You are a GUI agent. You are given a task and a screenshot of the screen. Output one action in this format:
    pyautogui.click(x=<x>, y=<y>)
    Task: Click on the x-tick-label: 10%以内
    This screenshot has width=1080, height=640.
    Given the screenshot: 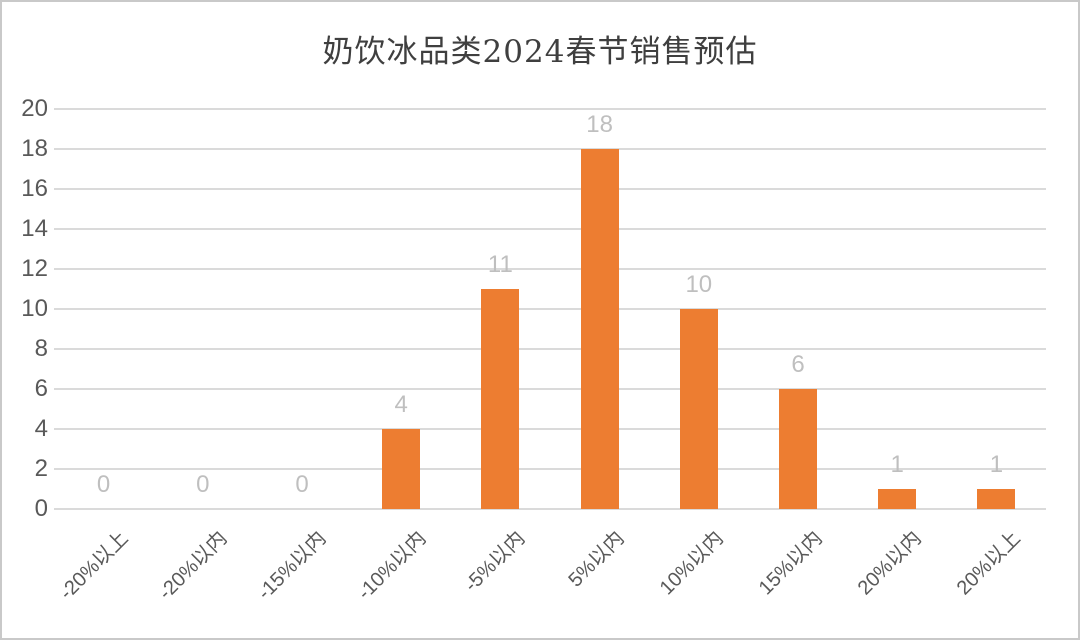 What is the action you would take?
    pyautogui.click(x=691, y=563)
    